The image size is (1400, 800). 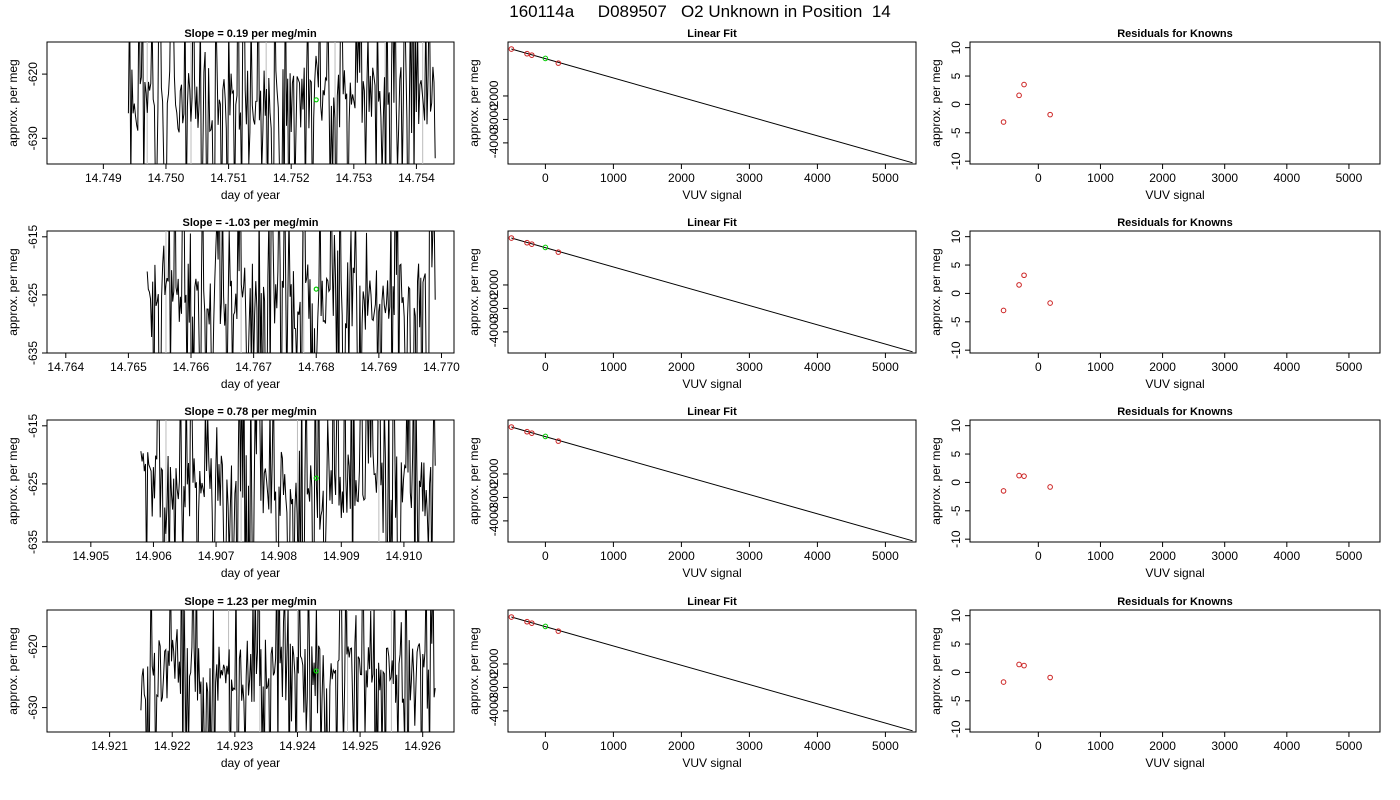 I want to click on x-tick-label: 14.906, so click(x=153, y=556).